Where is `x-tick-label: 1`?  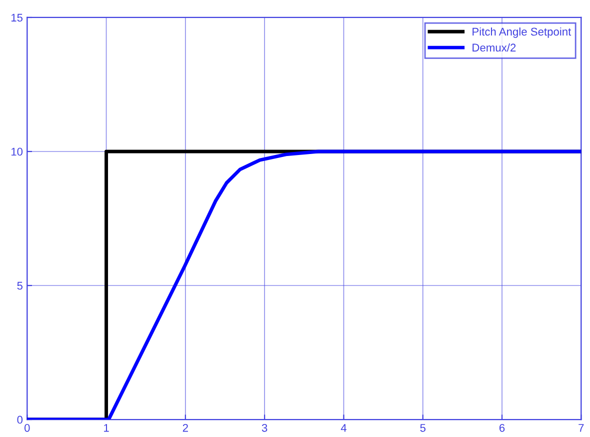 x-tick-label: 1 is located at coordinates (106, 428).